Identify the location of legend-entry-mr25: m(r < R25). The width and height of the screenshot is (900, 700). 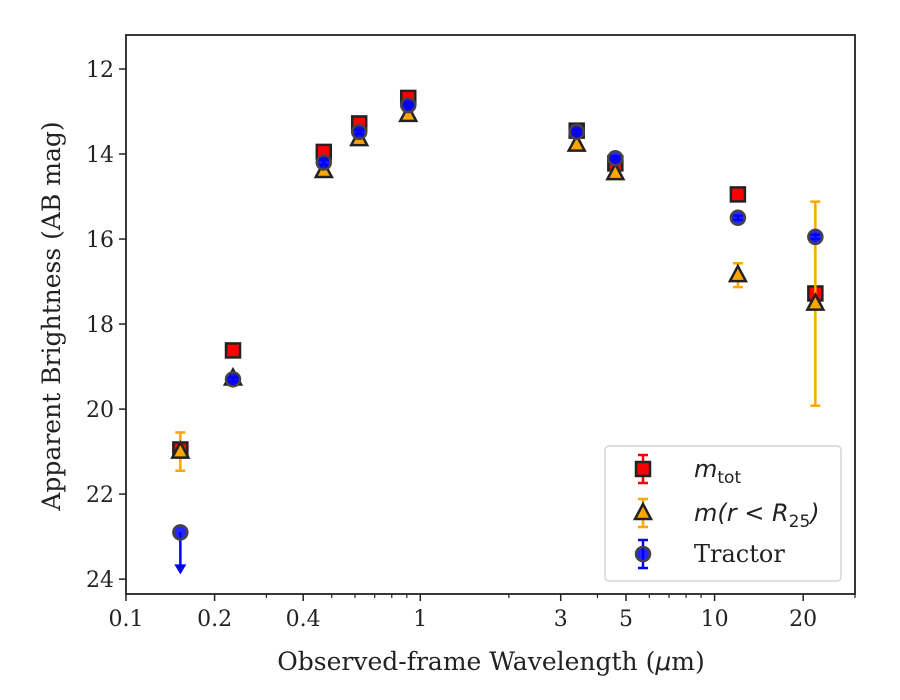
(726, 514).